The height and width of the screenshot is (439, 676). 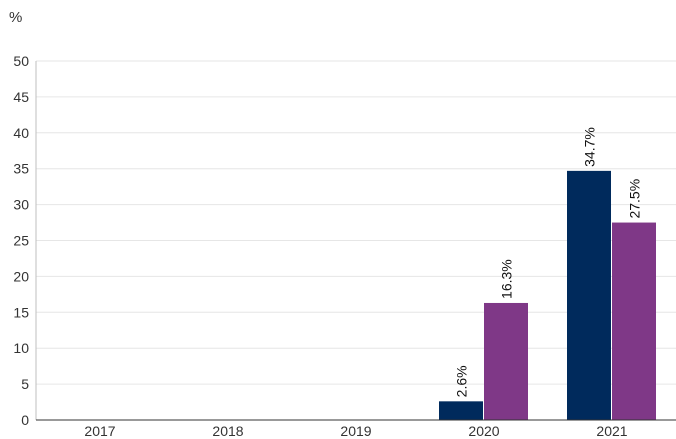 I want to click on y-axis-ticks: 0 5 10 15 20 25 30 35 40 45 50, so click(x=21, y=240).